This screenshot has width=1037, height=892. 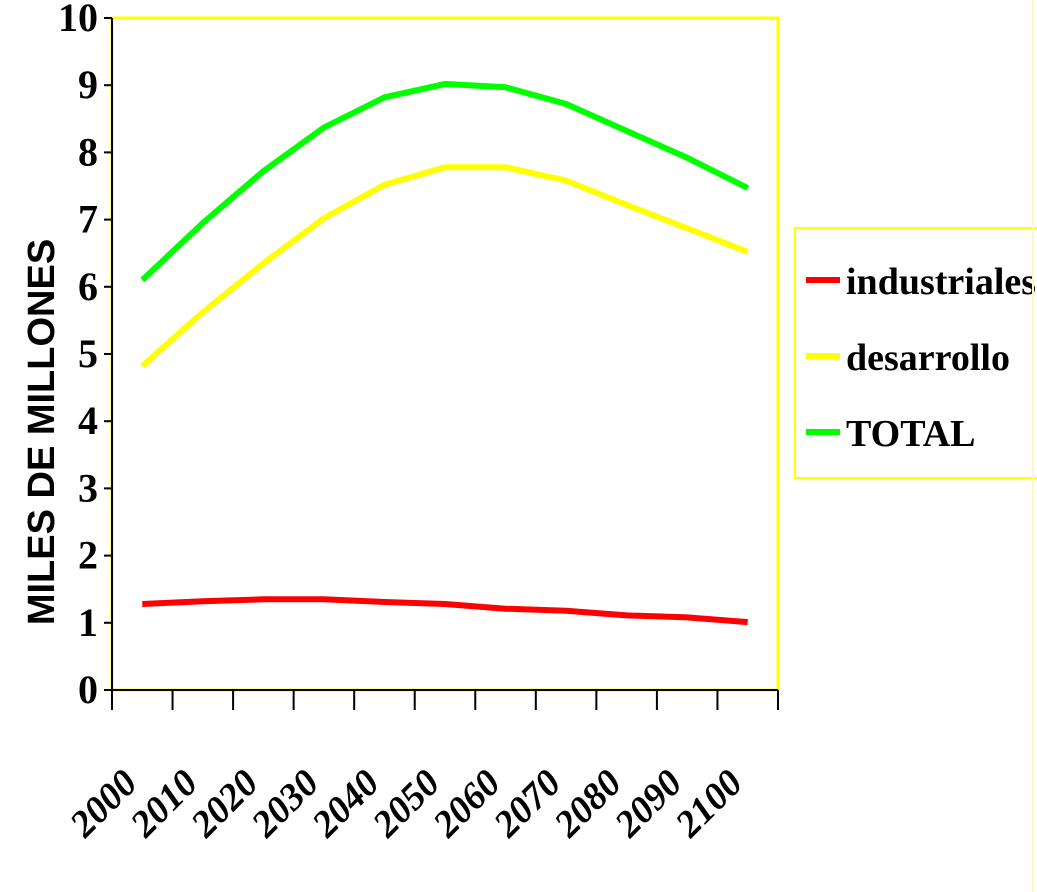 What do you see at coordinates (911, 434) in the screenshot?
I see `legend-label-total: TOTAL` at bounding box center [911, 434].